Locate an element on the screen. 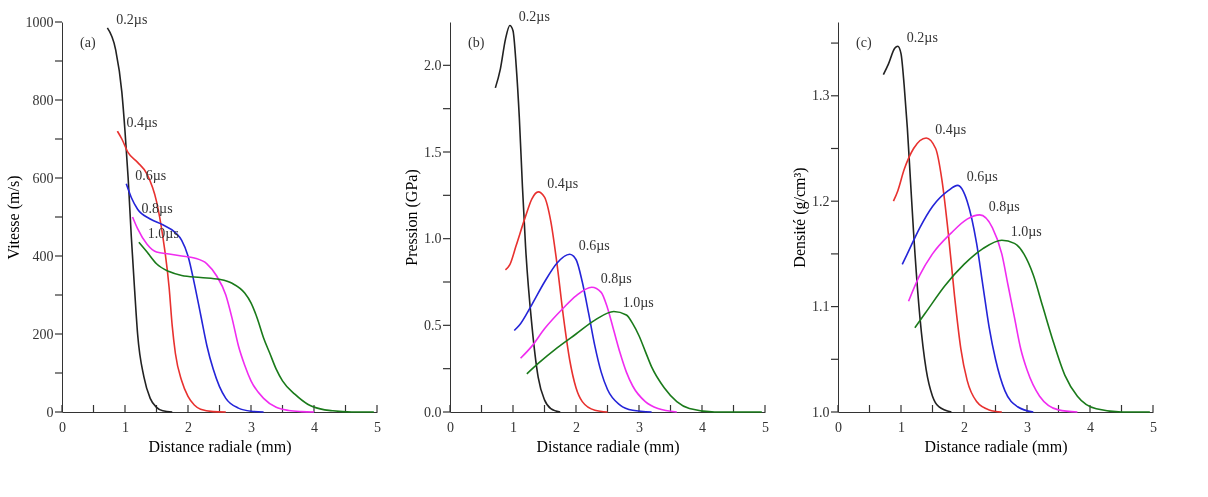 This screenshot has width=1208, height=497. y-tick-label: 0.0 is located at coordinates (433, 412).